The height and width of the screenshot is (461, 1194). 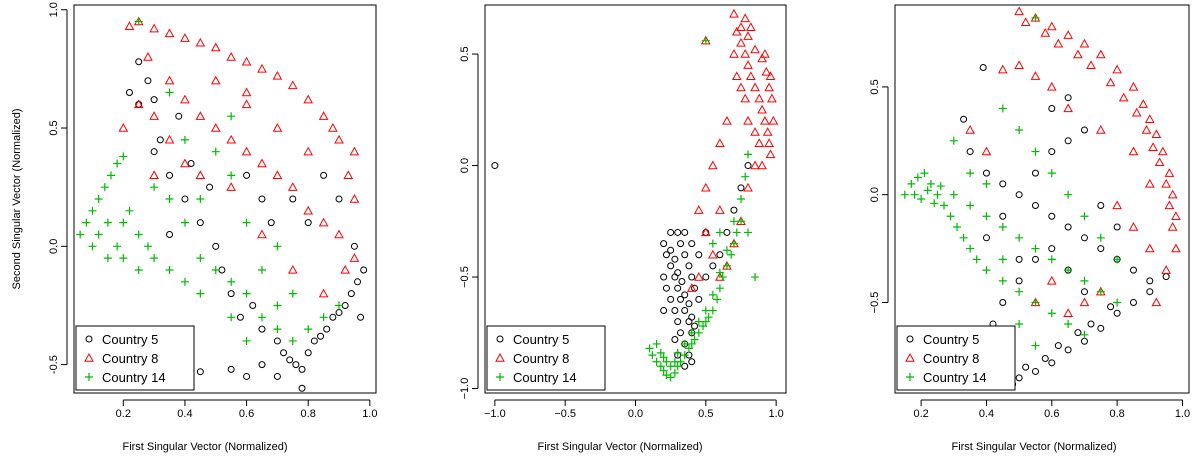 What do you see at coordinates (776, 414) in the screenshot?
I see `x-tick-label: 1.0` at bounding box center [776, 414].